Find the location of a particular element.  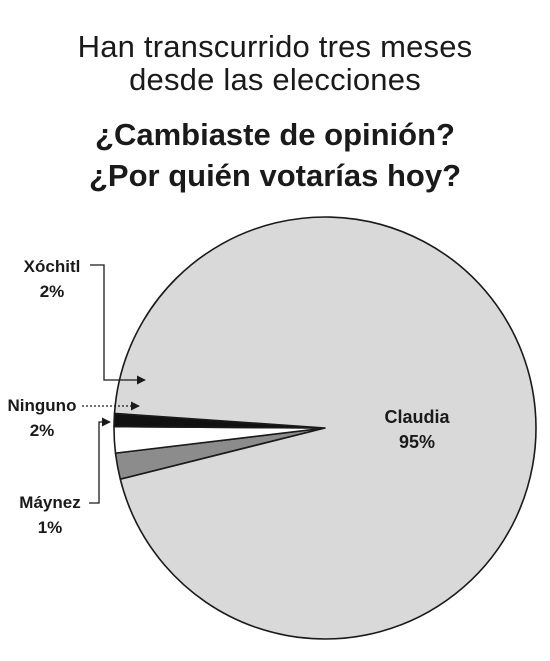

slice-label-ninguno-name: Ninguno is located at coordinates (42, 405).